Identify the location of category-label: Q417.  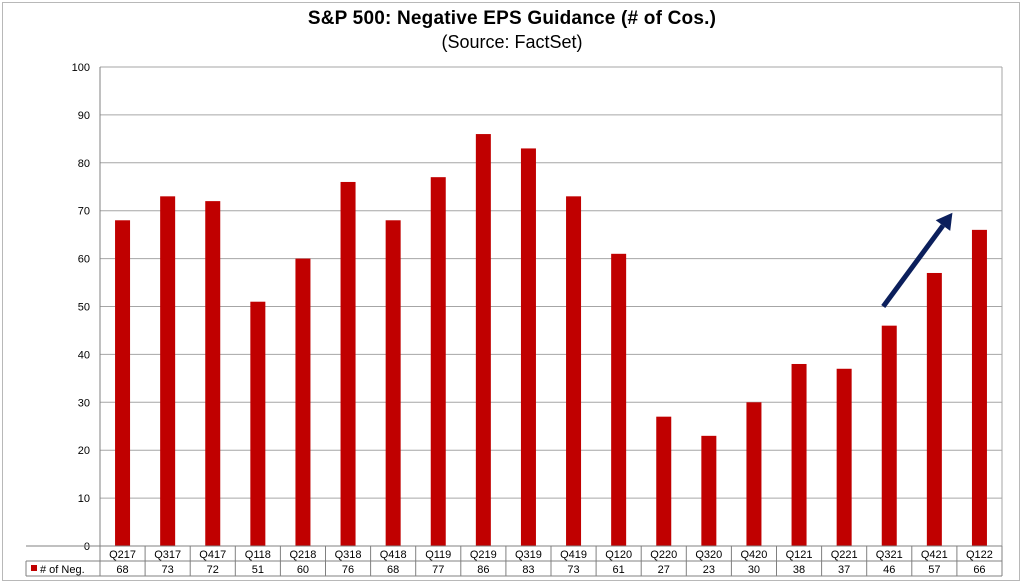
(212, 555).